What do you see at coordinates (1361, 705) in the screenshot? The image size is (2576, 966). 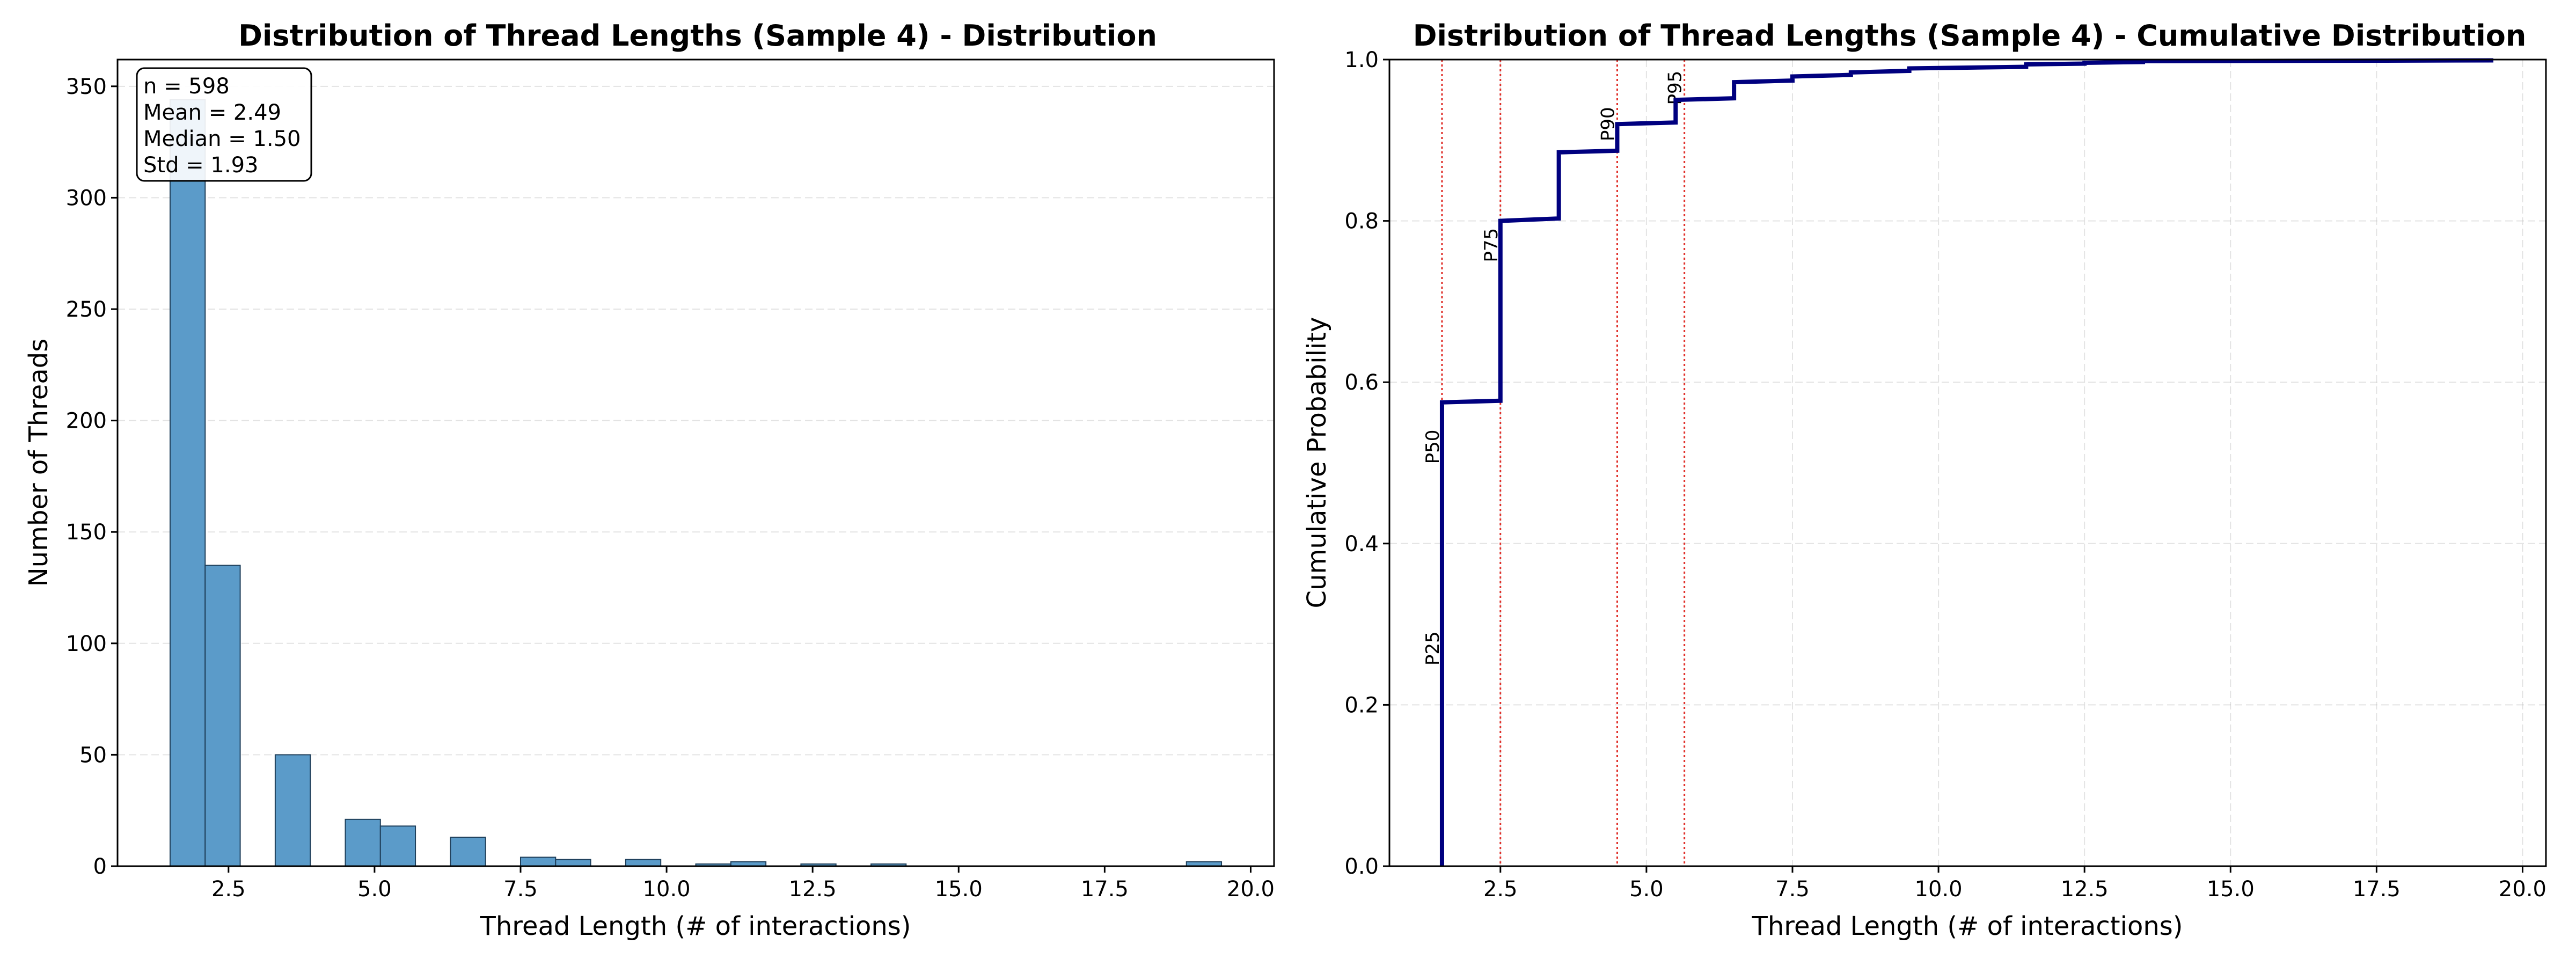 I see `cdf-y-tick-label: 0.2` at bounding box center [1361, 705].